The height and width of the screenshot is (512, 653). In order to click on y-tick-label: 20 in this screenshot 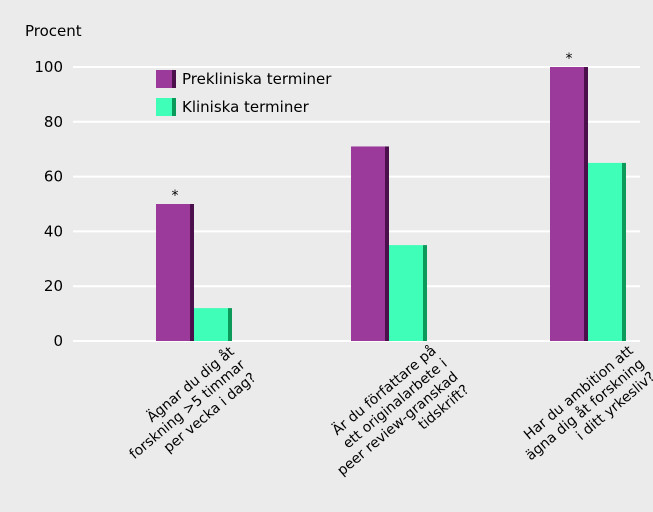, I will do `click(53, 286)`.